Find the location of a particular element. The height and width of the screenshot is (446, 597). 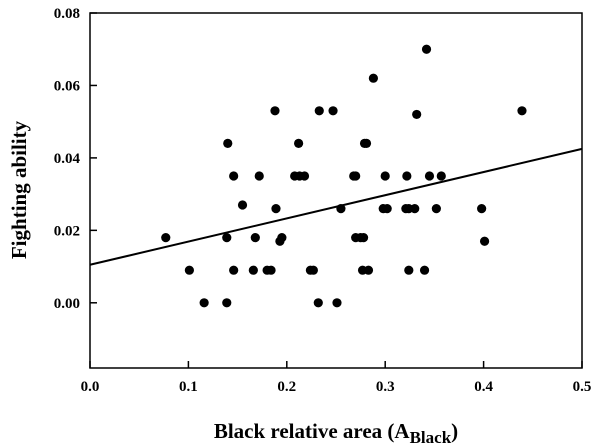

y-tick-label: 0.08 is located at coordinates (67, 14).